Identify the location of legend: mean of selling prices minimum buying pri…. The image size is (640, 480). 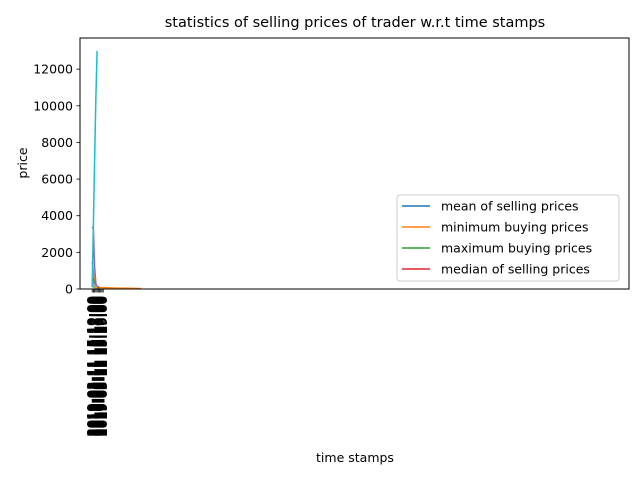
(508, 238).